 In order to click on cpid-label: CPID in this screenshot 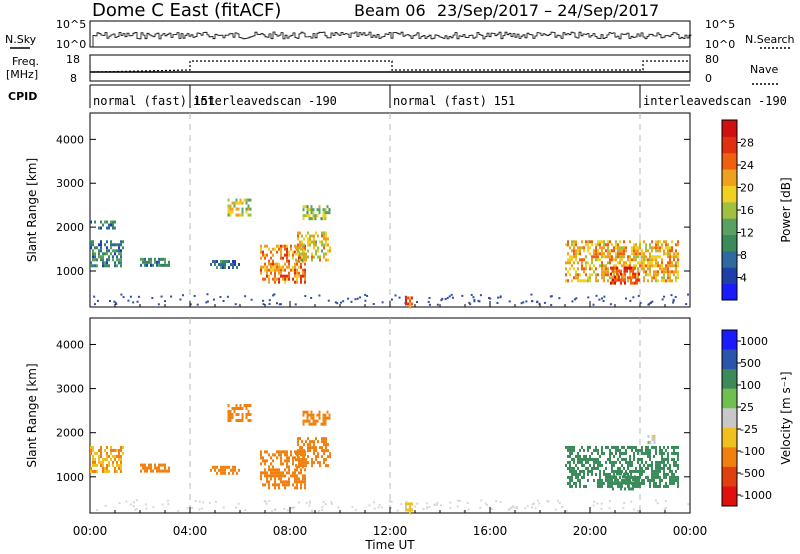, I will do `click(22, 96)`.